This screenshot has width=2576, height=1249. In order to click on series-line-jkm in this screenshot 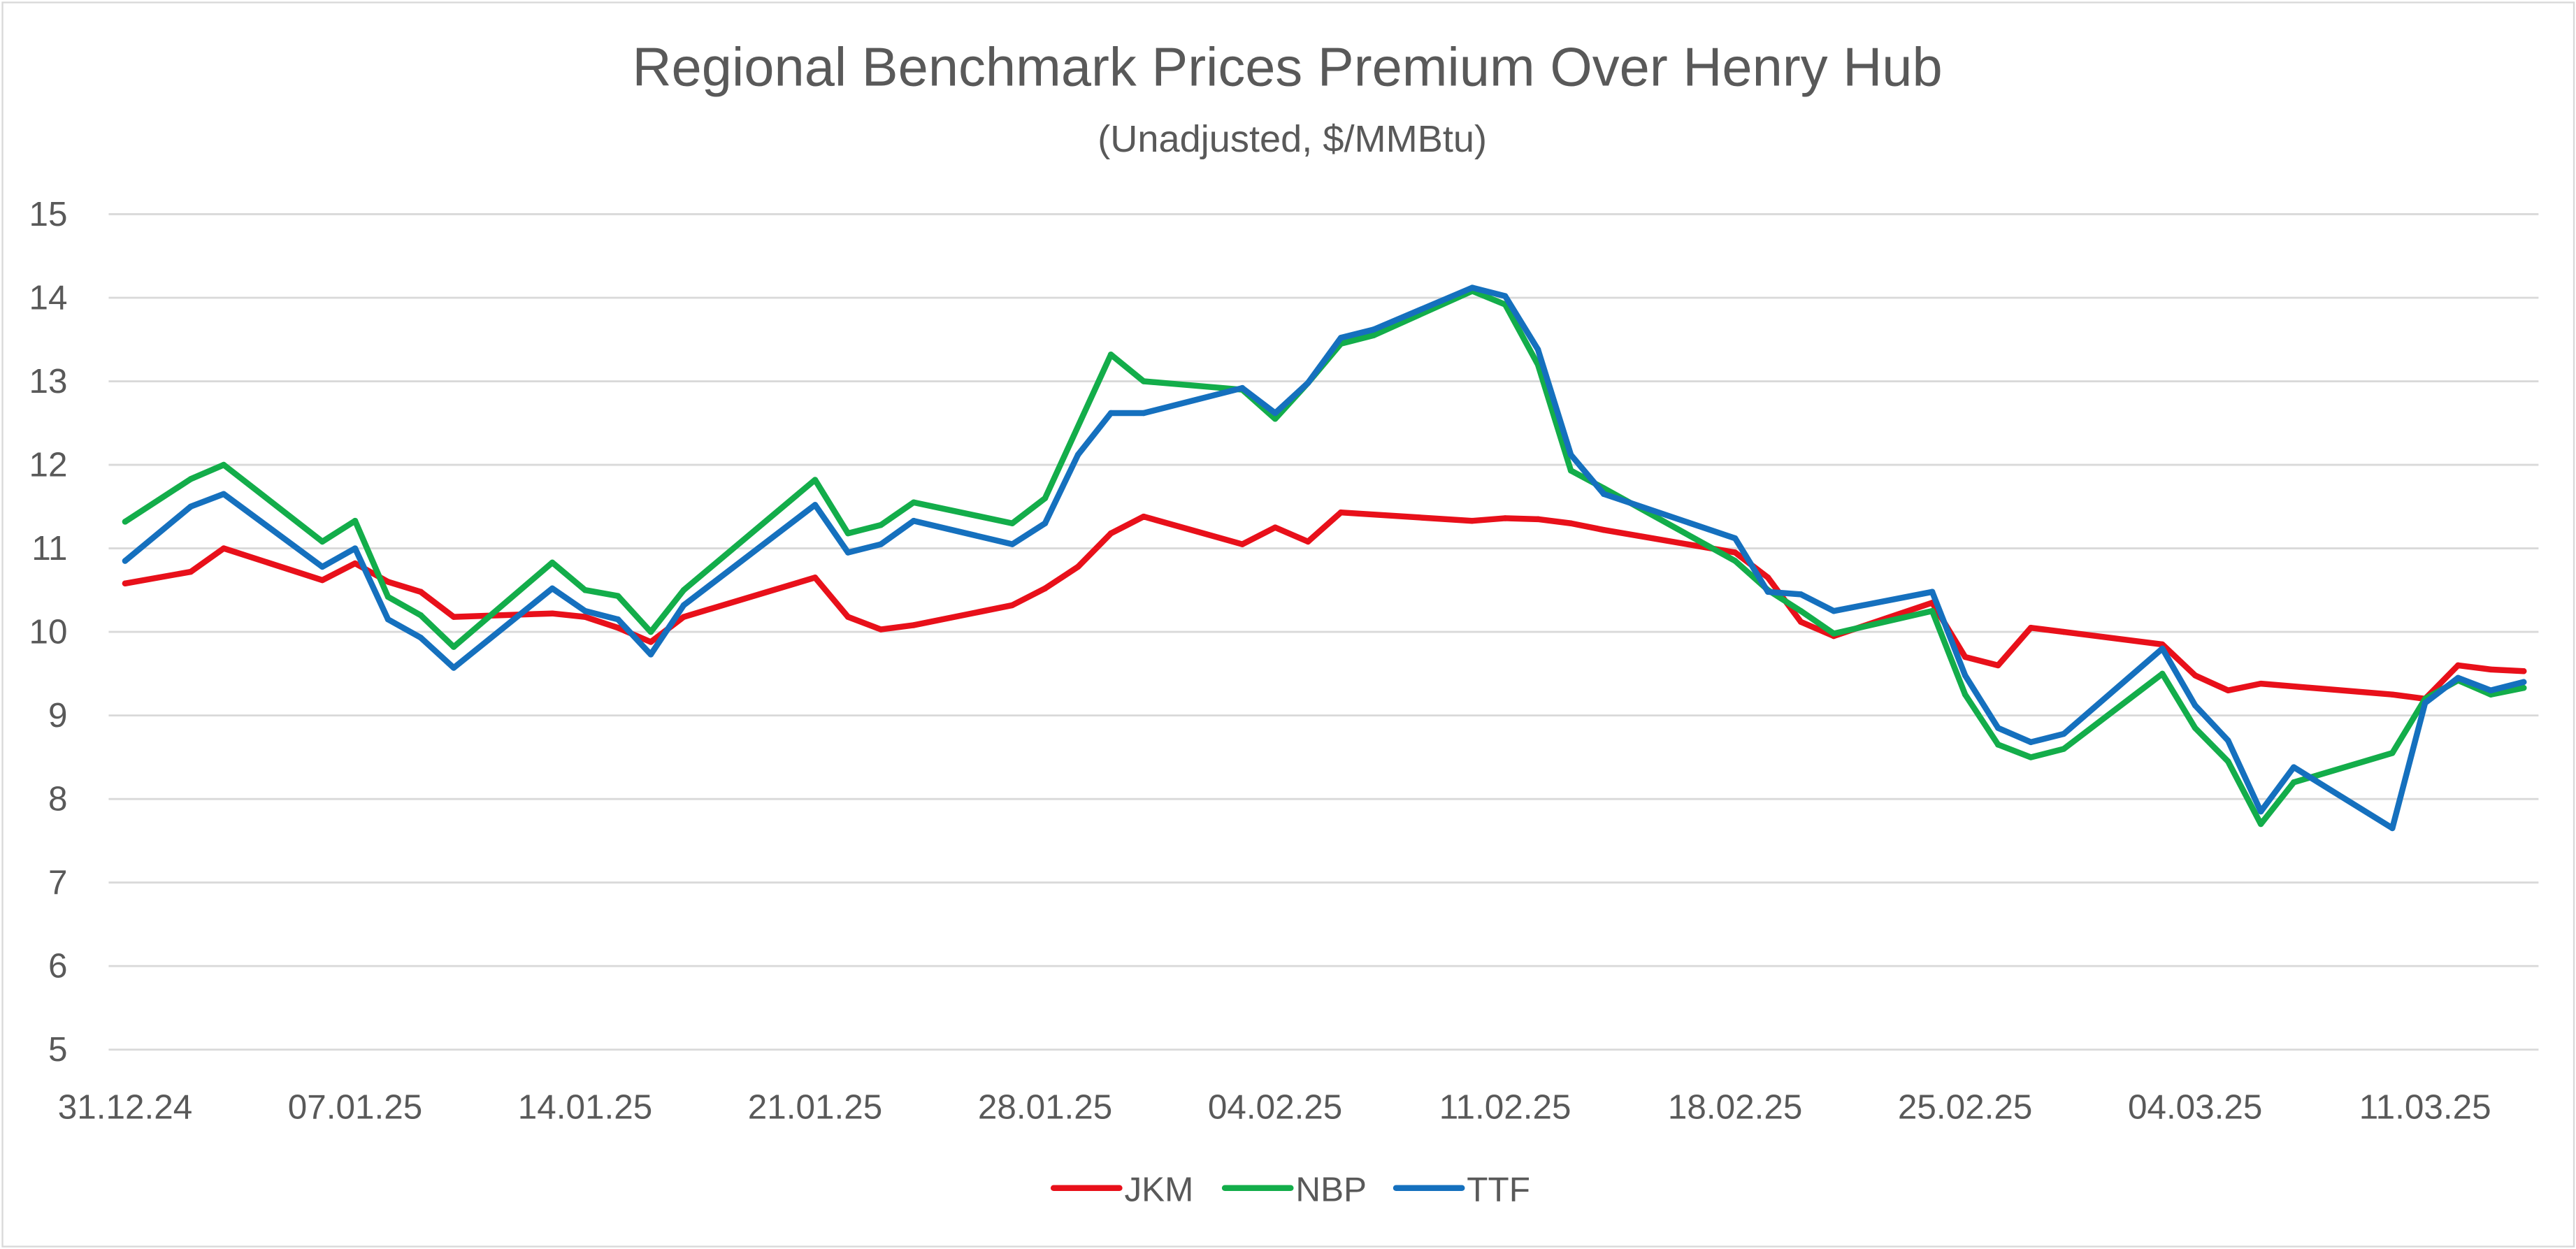, I will do `click(1324, 605)`.